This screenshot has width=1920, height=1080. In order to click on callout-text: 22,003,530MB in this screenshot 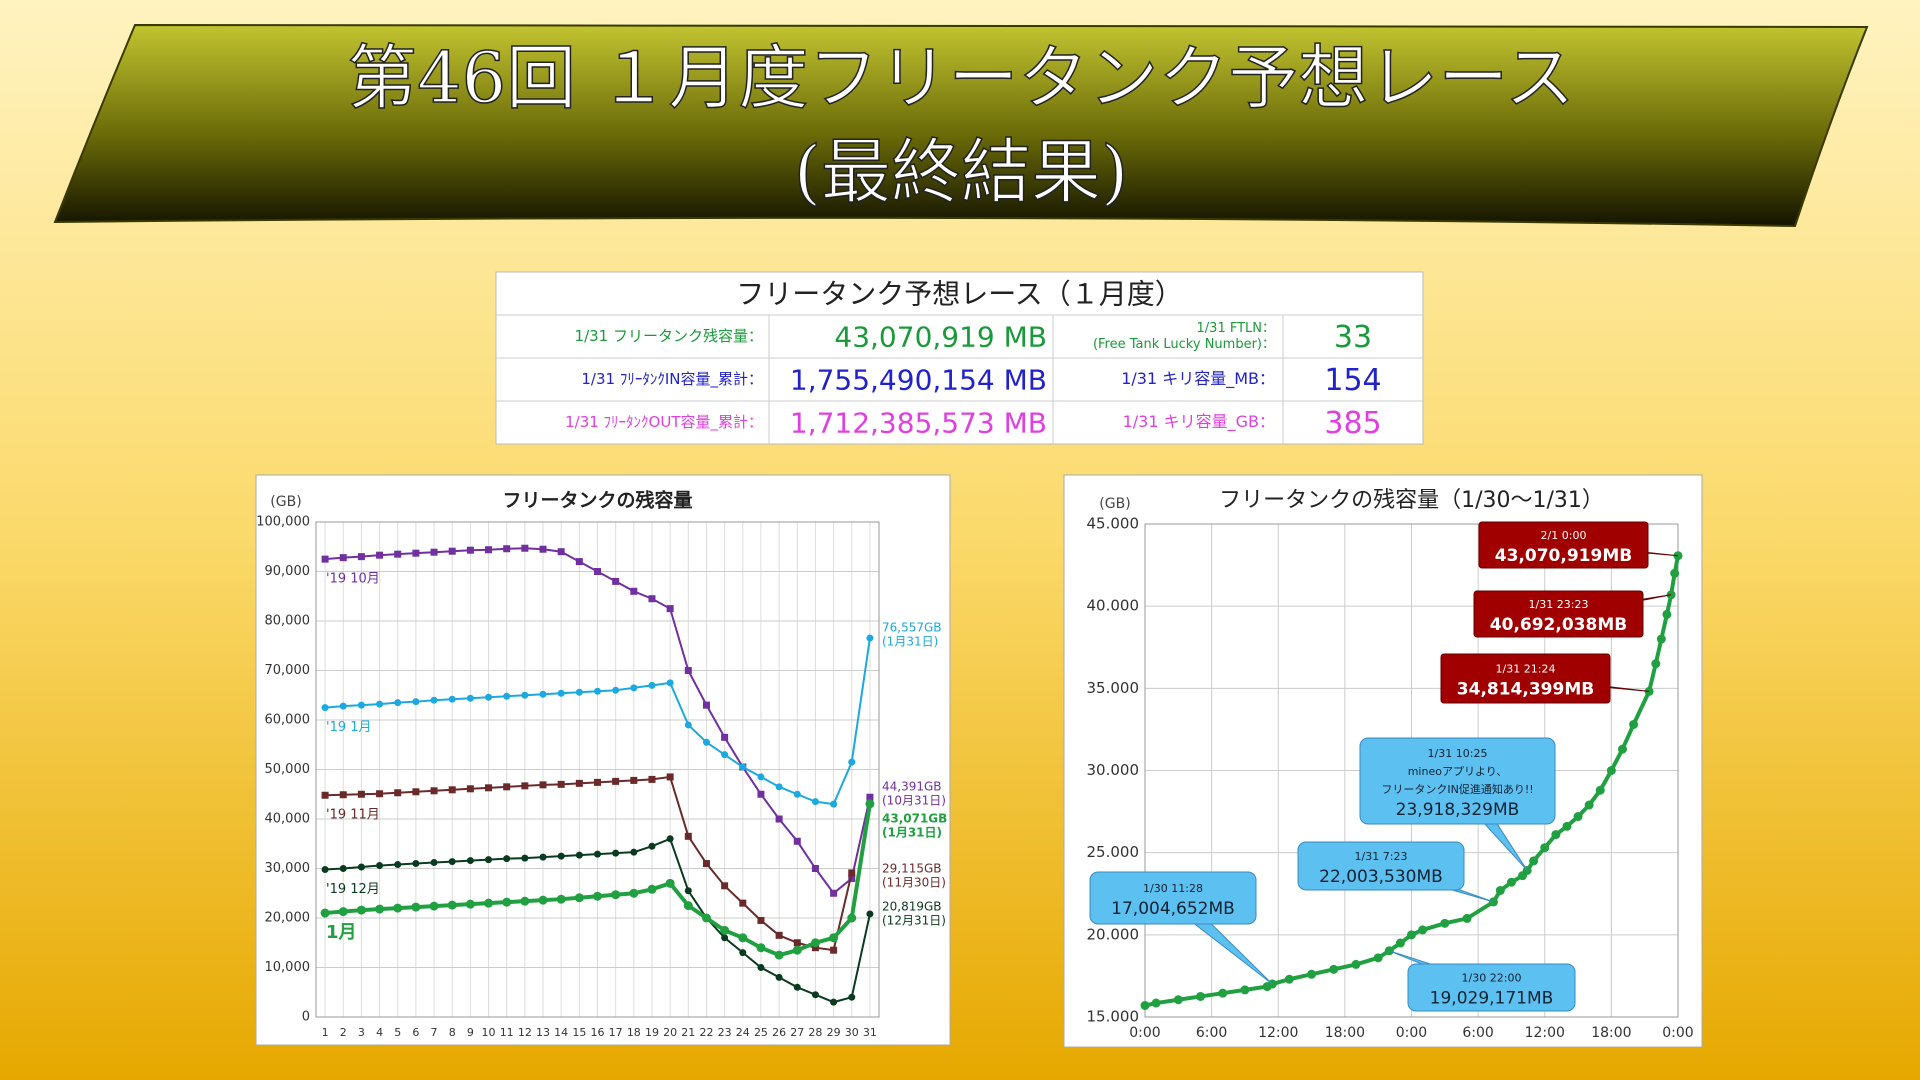, I will do `click(1381, 877)`.